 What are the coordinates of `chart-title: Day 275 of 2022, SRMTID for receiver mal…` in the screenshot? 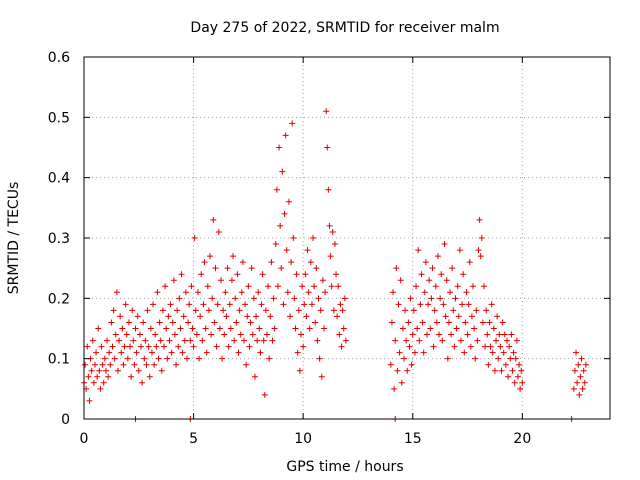 It's located at (344, 28).